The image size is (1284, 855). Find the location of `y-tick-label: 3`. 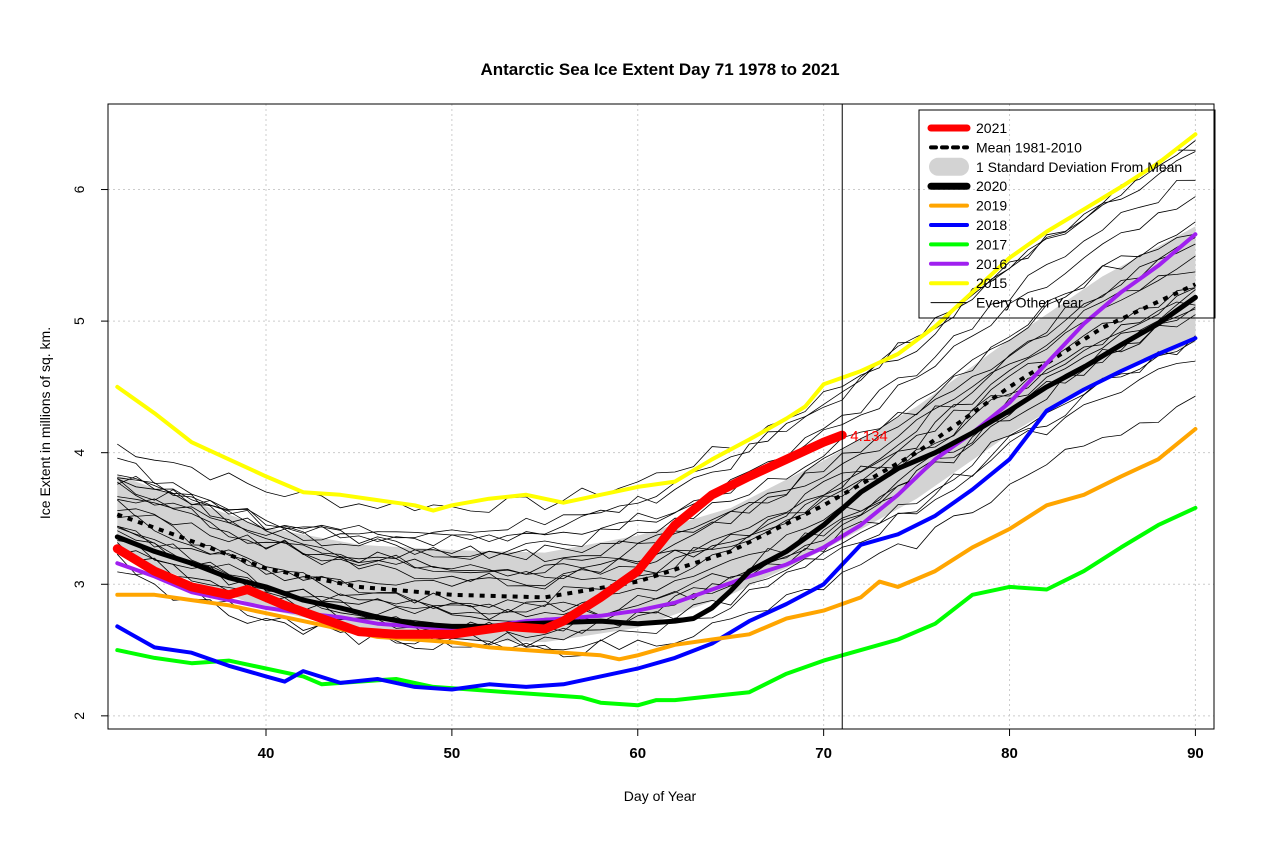

y-tick-label: 3 is located at coordinates (79, 584).